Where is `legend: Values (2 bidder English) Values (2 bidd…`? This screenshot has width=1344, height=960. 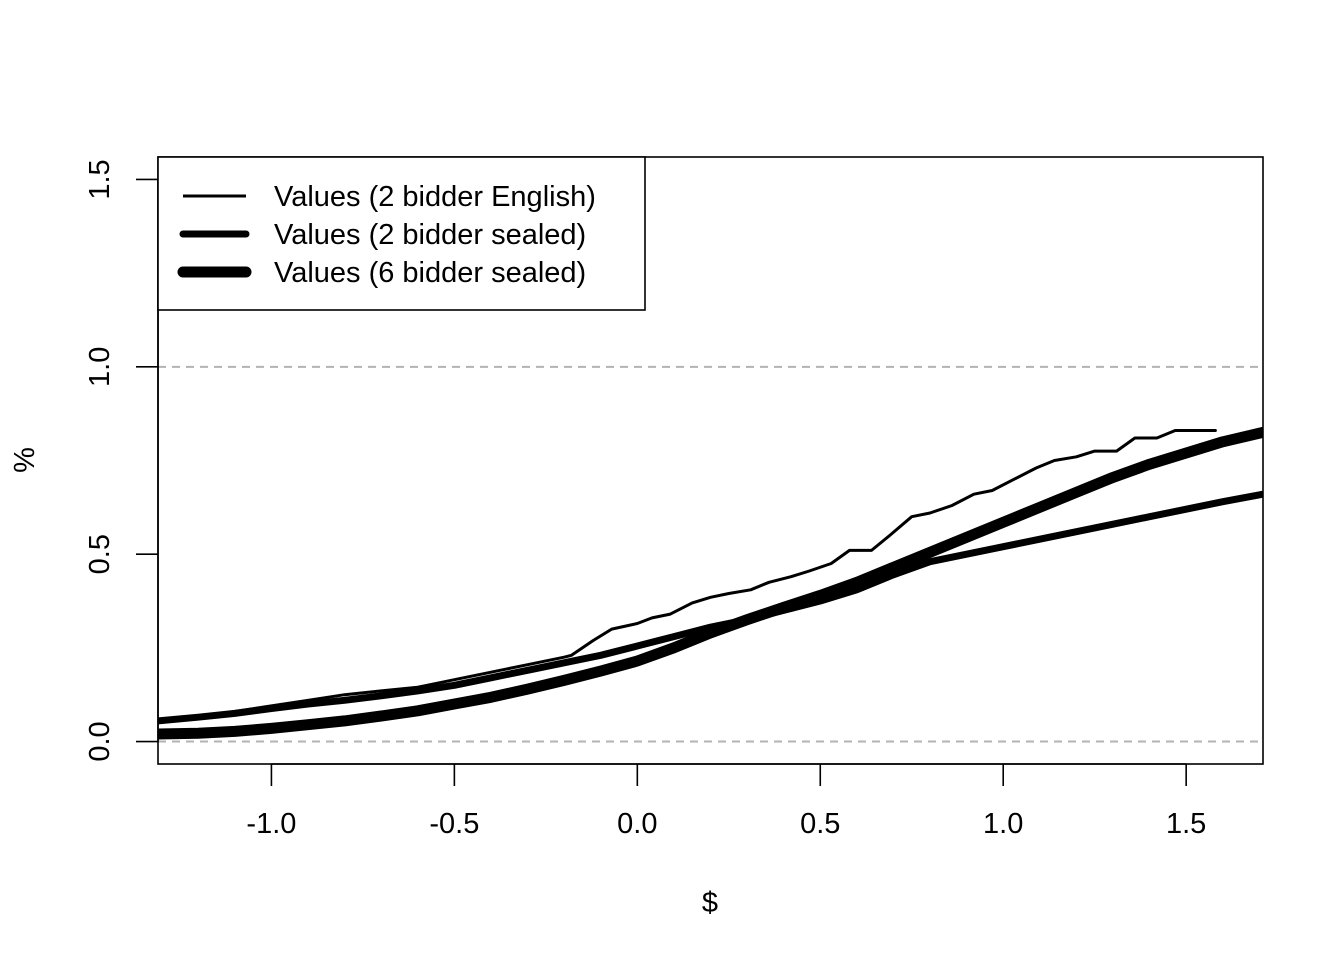 legend: Values (2 bidder English) Values (2 bidd… is located at coordinates (401, 233).